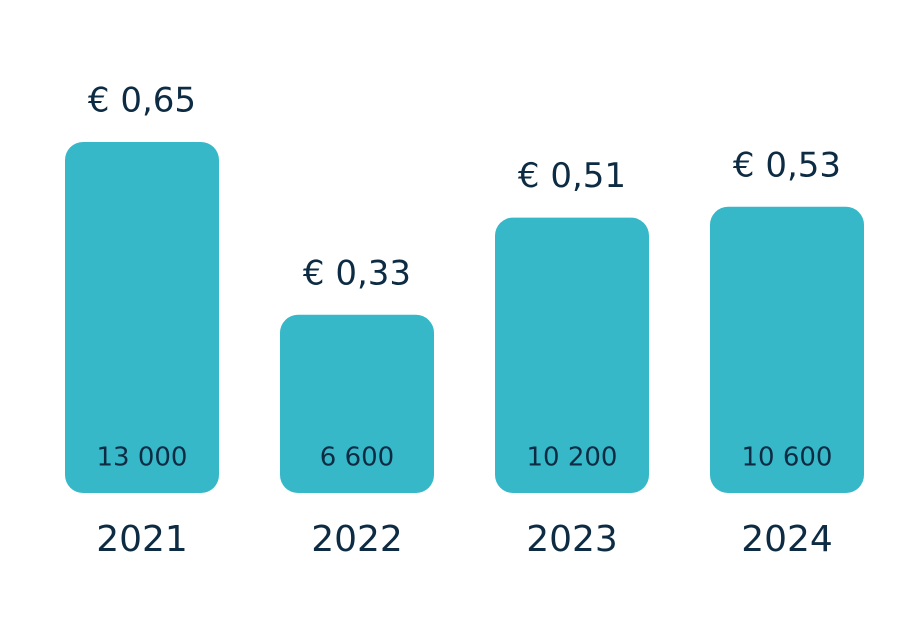 The image size is (923, 627). What do you see at coordinates (572, 458) in the screenshot?
I see `bar-value-label: 10 200` at bounding box center [572, 458].